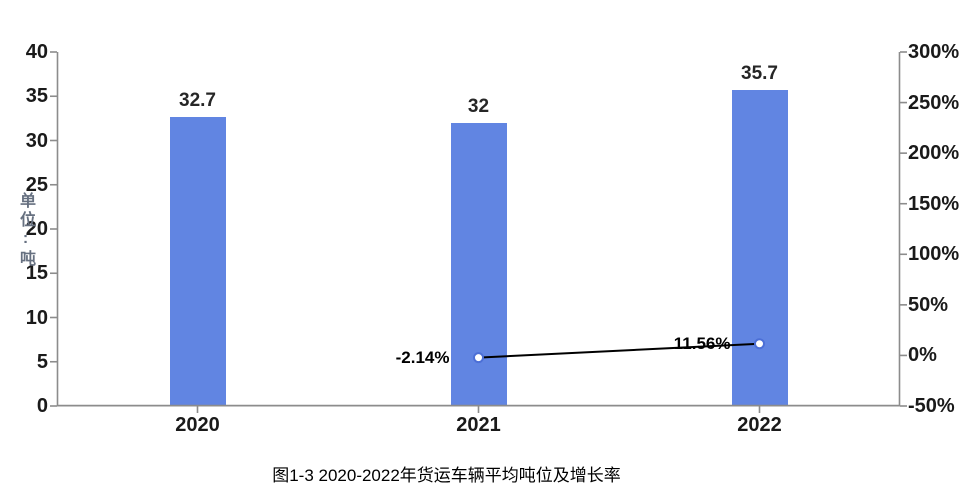  I want to click on bar-2022, so click(759, 247).